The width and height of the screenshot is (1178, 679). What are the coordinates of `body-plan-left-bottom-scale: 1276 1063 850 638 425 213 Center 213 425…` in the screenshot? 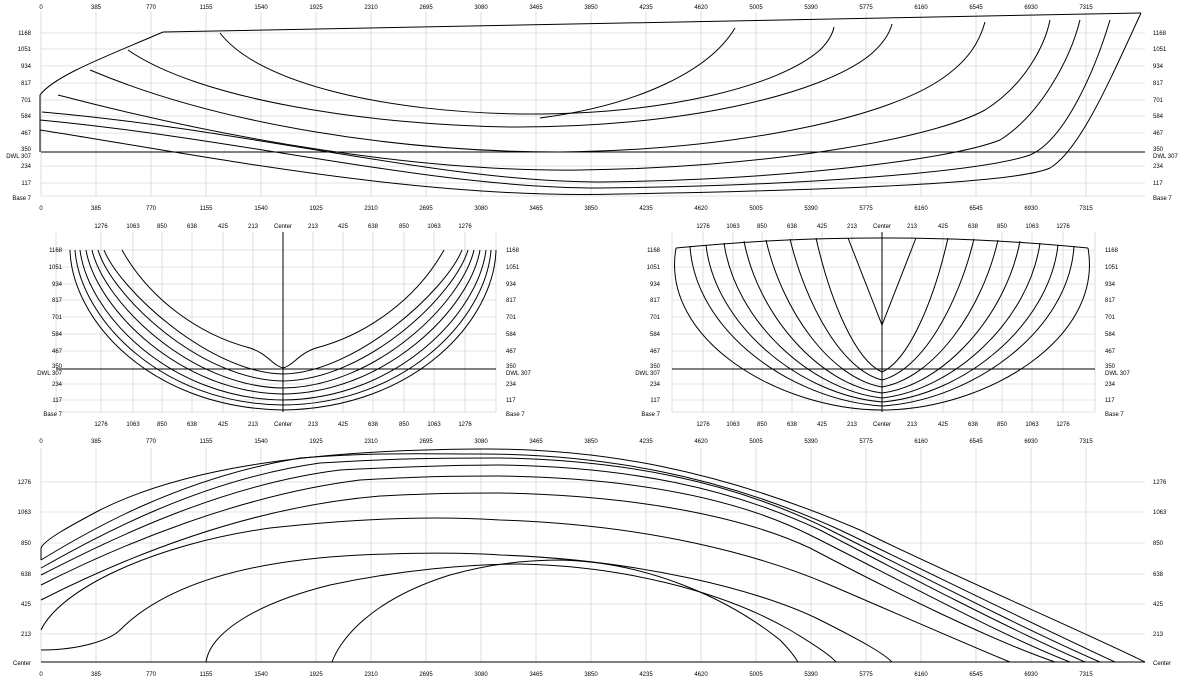 It's located at (283, 425).